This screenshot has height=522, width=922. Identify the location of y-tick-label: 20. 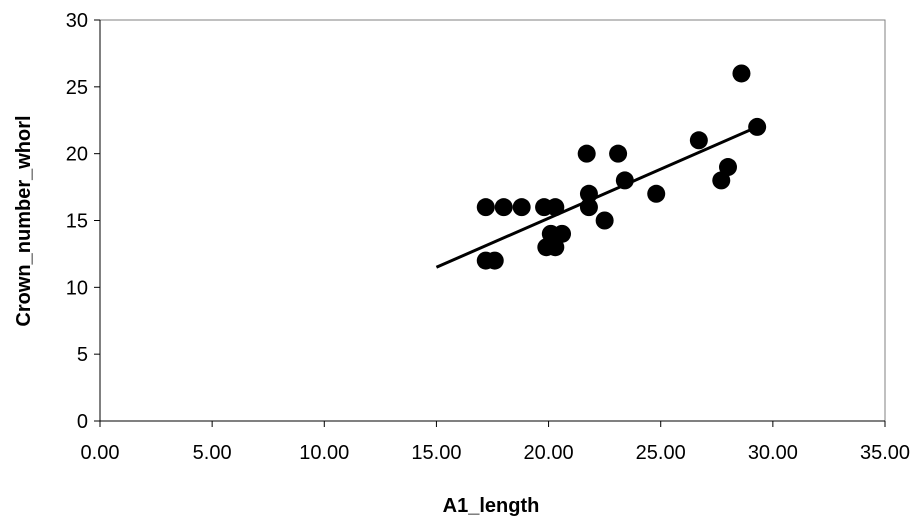
(77, 155).